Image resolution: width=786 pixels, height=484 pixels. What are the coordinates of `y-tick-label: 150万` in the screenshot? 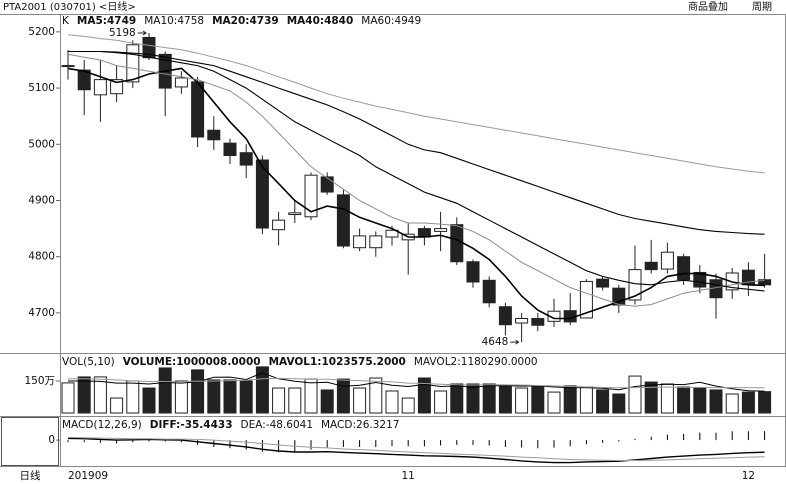 It's located at (39, 381).